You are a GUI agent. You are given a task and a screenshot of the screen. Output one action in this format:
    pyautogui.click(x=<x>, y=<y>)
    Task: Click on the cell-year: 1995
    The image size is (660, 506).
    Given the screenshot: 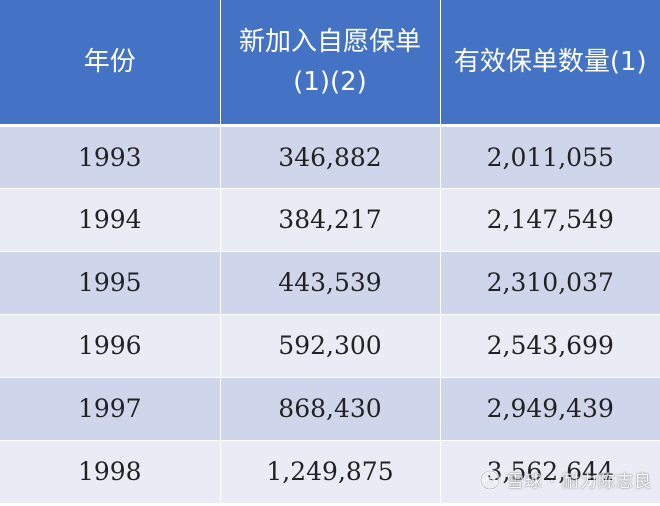 What is the action you would take?
    pyautogui.click(x=110, y=283)
    